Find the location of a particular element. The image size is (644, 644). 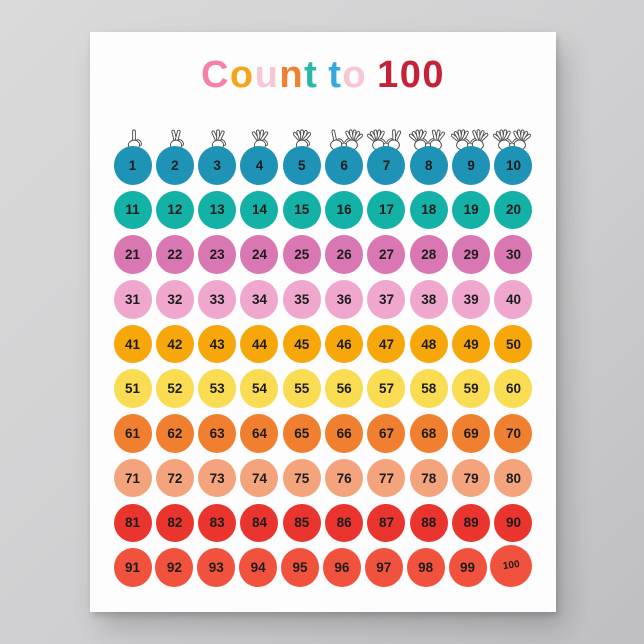

number-circle-22: 22 is located at coordinates (174, 254).